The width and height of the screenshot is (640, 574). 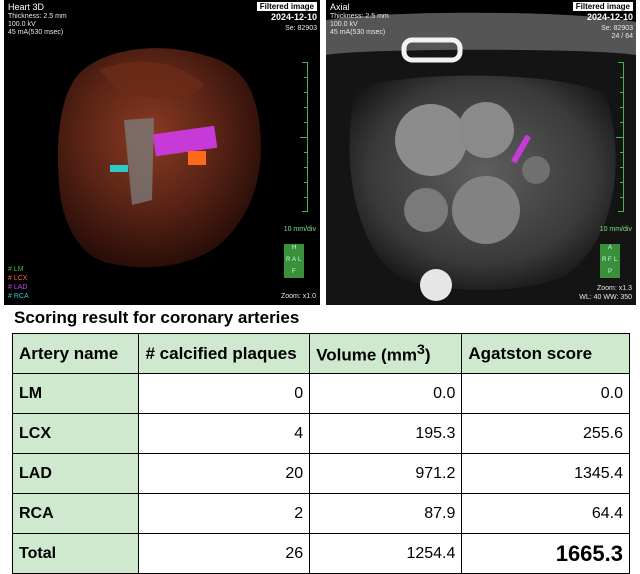 I want to click on artery-legend: # LM # LCX # LAD # RCA, so click(x=18, y=283).